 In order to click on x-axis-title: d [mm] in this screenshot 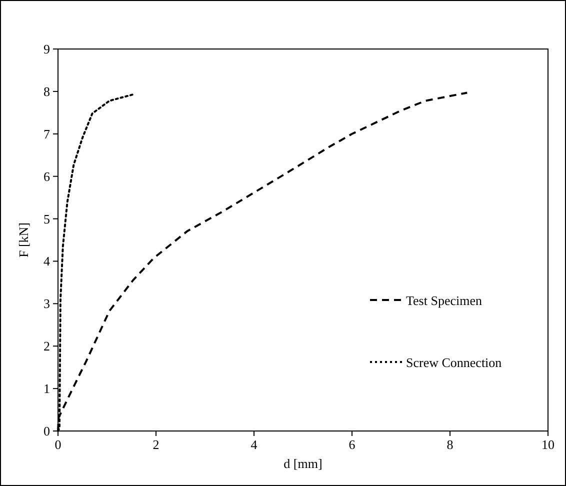, I will do `click(303, 463)`.